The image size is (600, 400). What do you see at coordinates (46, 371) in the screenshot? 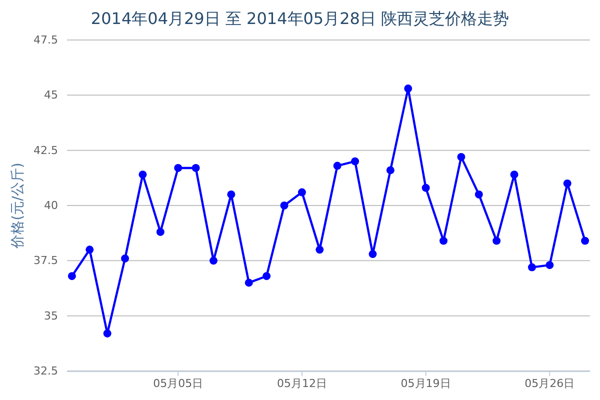
I see `y-tick-label: 32.5` at bounding box center [46, 371].